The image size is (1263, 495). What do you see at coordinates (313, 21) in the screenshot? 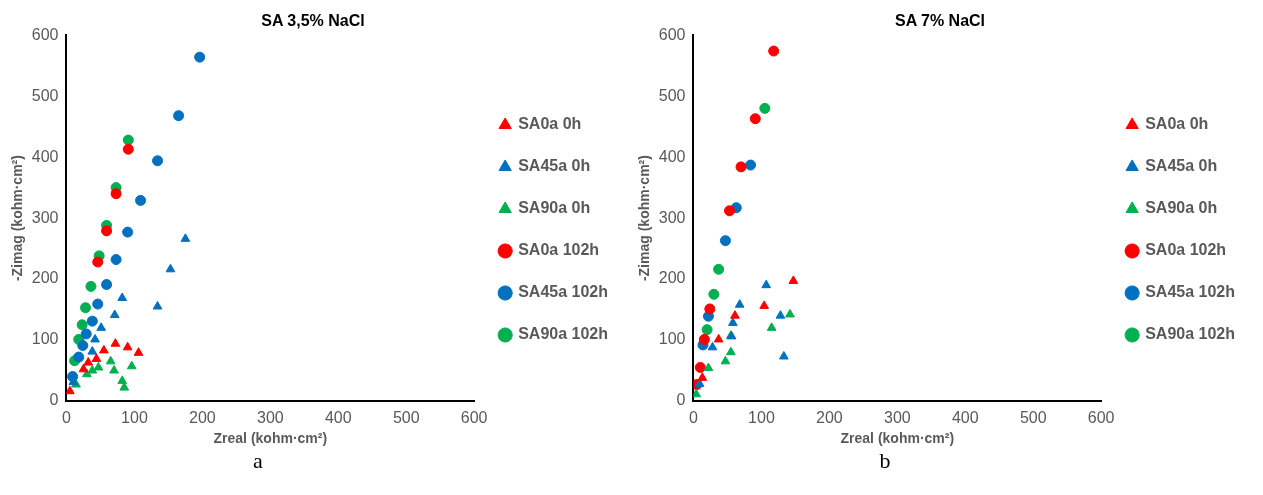
I see `chart-title: SA 3,5% NaCl` at bounding box center [313, 21].